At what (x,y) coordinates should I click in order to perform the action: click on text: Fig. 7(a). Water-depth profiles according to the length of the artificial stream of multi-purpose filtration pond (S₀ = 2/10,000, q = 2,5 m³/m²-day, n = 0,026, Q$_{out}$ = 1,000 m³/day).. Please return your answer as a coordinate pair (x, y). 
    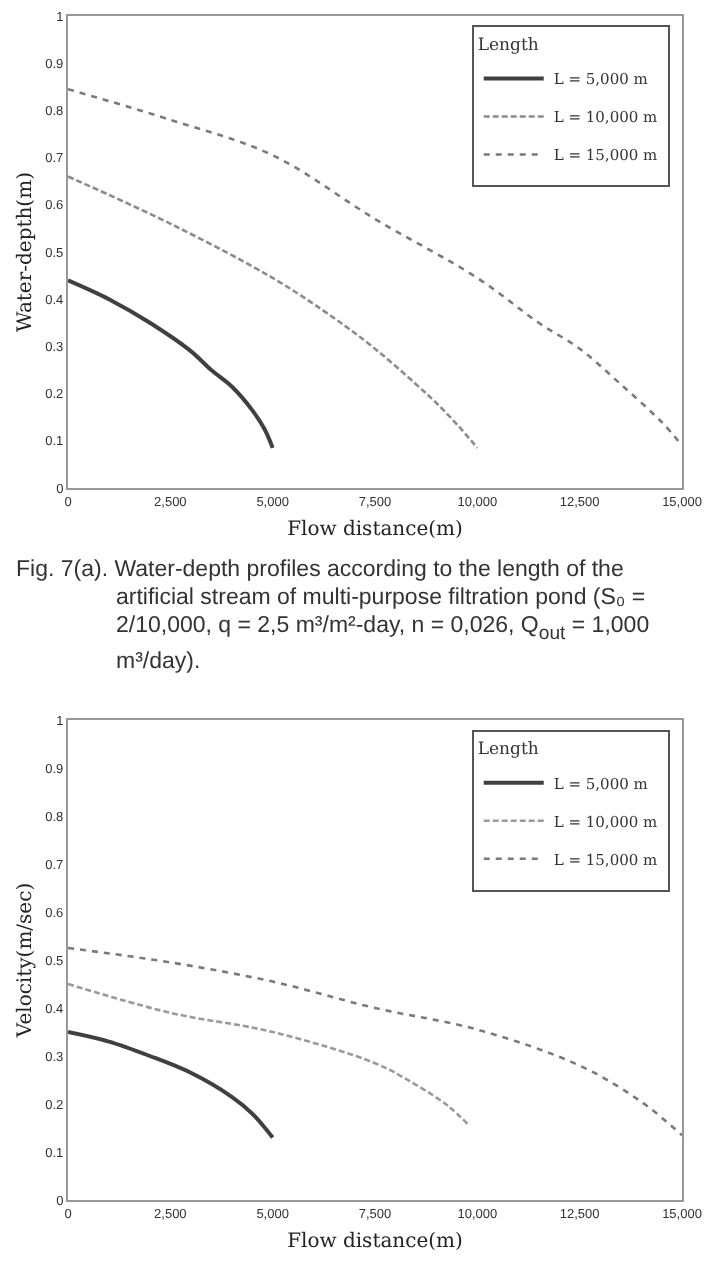
    Looking at the image, I should click on (333, 616).